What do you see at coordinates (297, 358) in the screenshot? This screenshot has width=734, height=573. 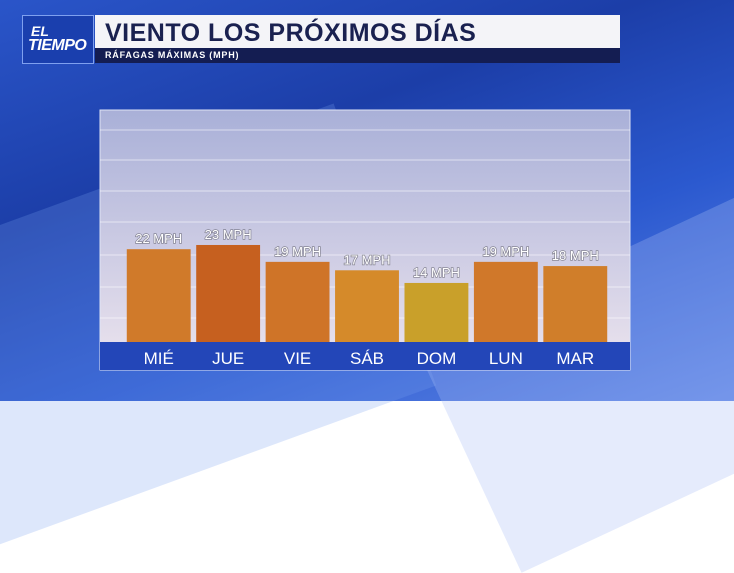 I see `x-tick-label: VIE` at bounding box center [297, 358].